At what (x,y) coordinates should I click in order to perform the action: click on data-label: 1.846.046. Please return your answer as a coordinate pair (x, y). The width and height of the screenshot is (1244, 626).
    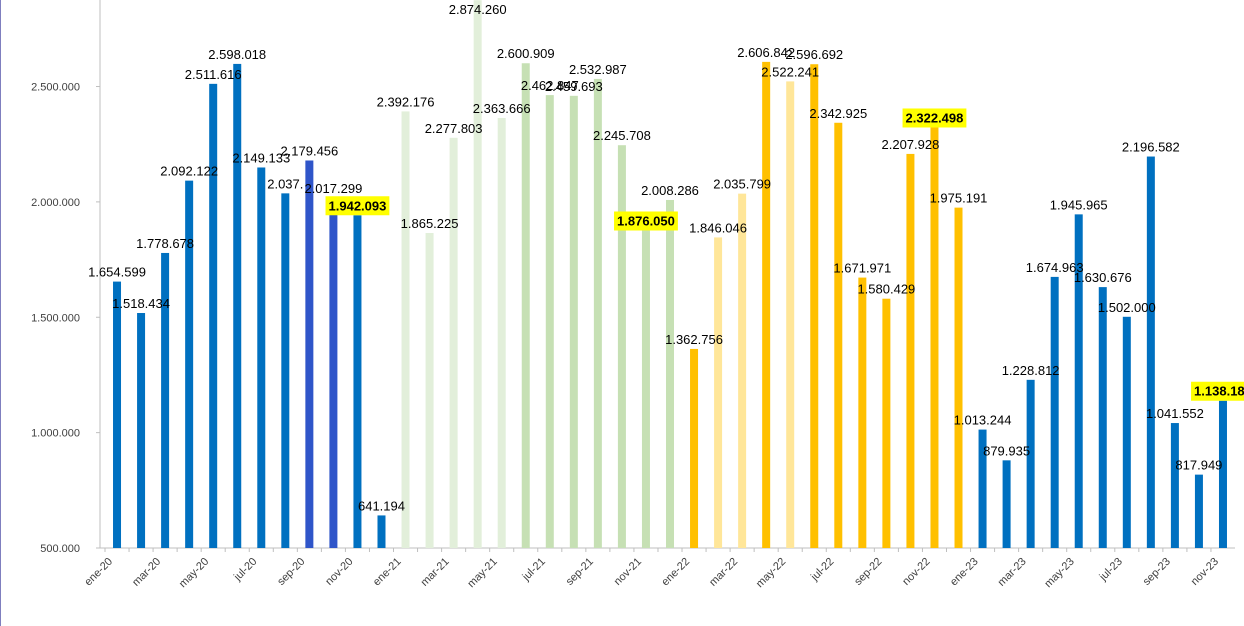
    Looking at the image, I should click on (718, 227).